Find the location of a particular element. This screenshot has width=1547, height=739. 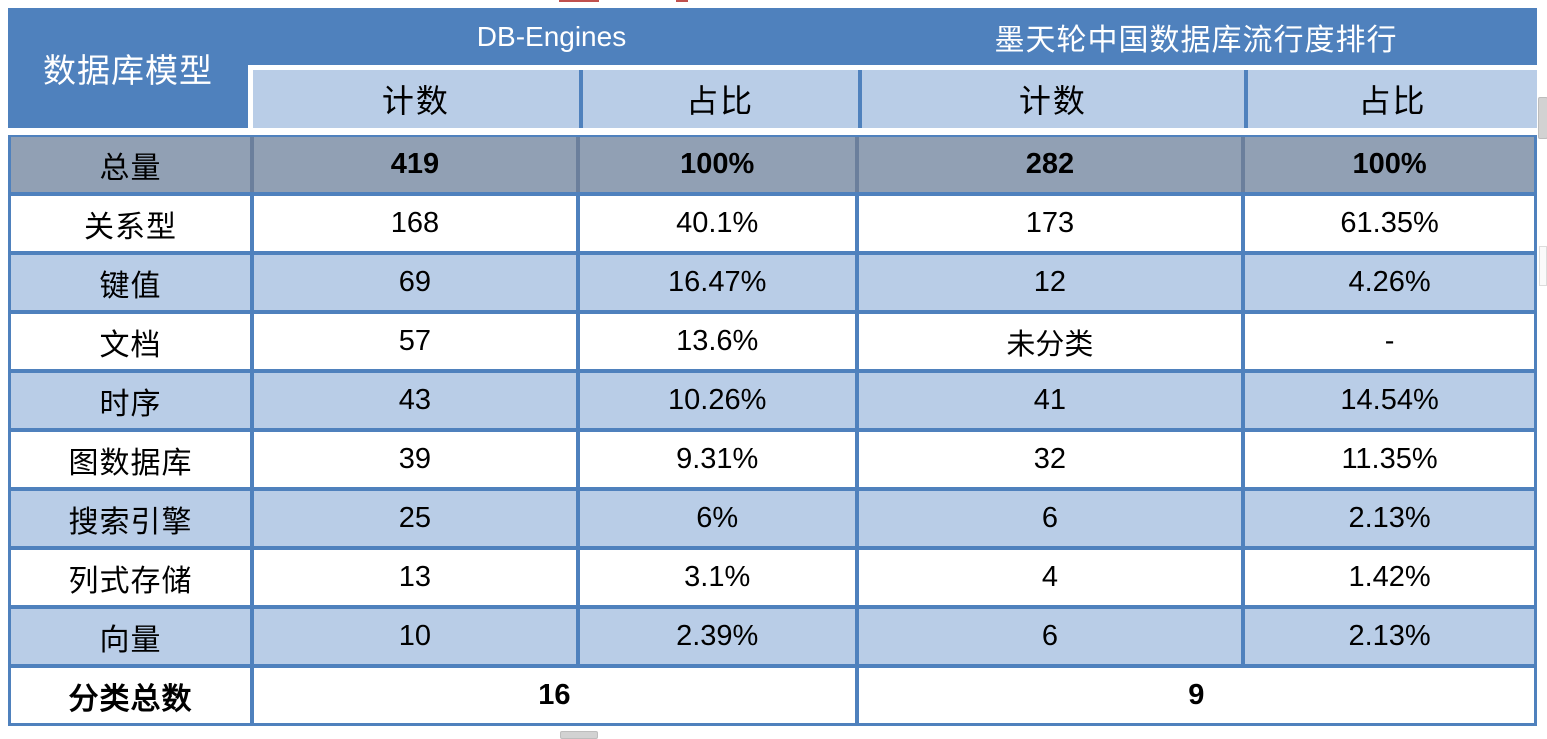

cell-value: 173 is located at coordinates (1047, 223).